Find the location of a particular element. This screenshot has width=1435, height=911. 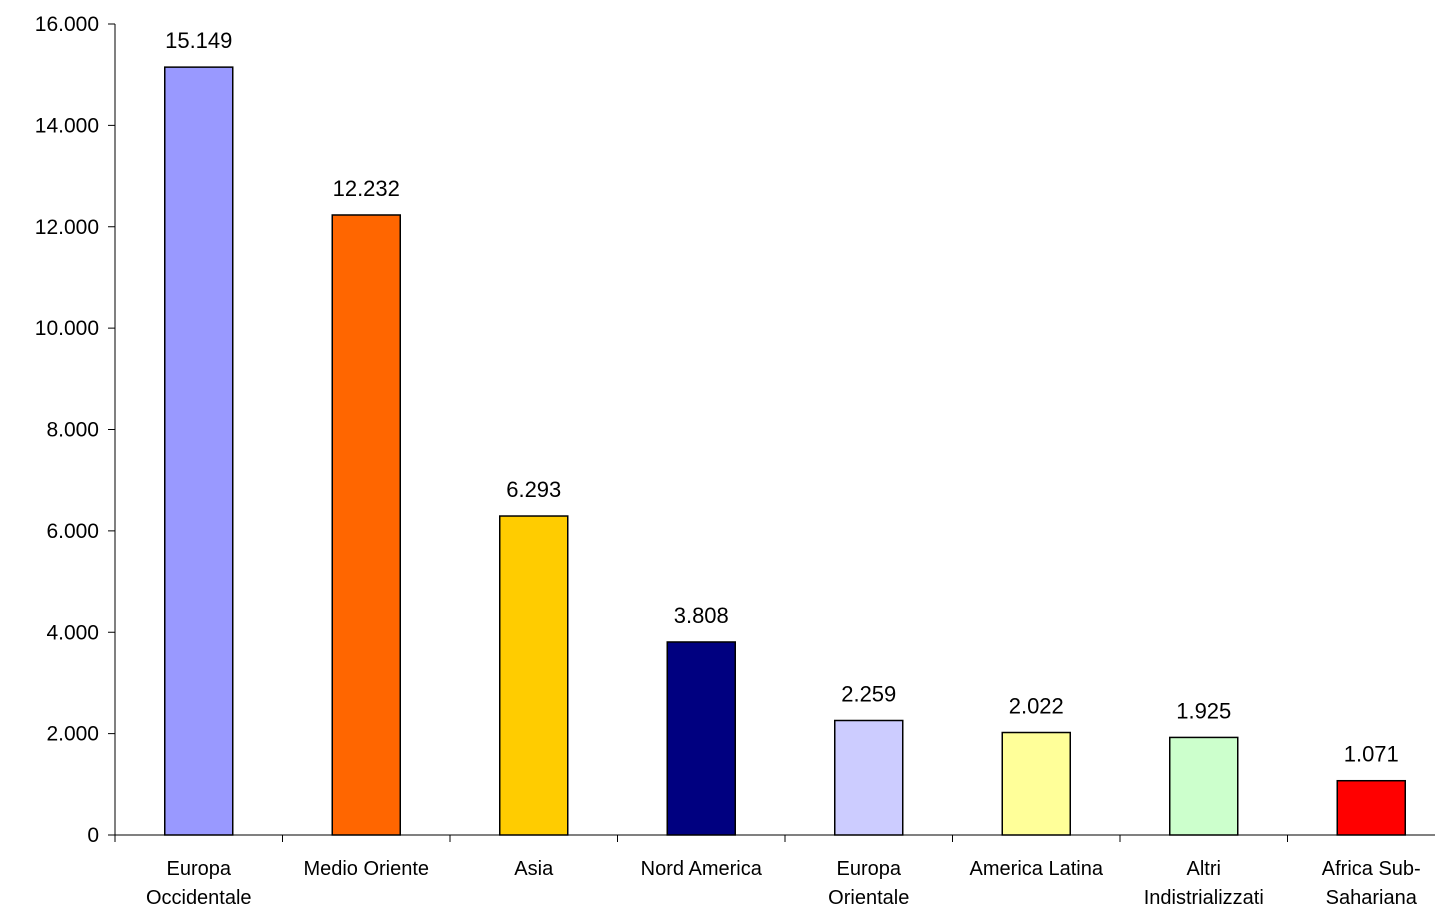

x-category-label: Altri Indistrializzati is located at coordinates (1204, 883).